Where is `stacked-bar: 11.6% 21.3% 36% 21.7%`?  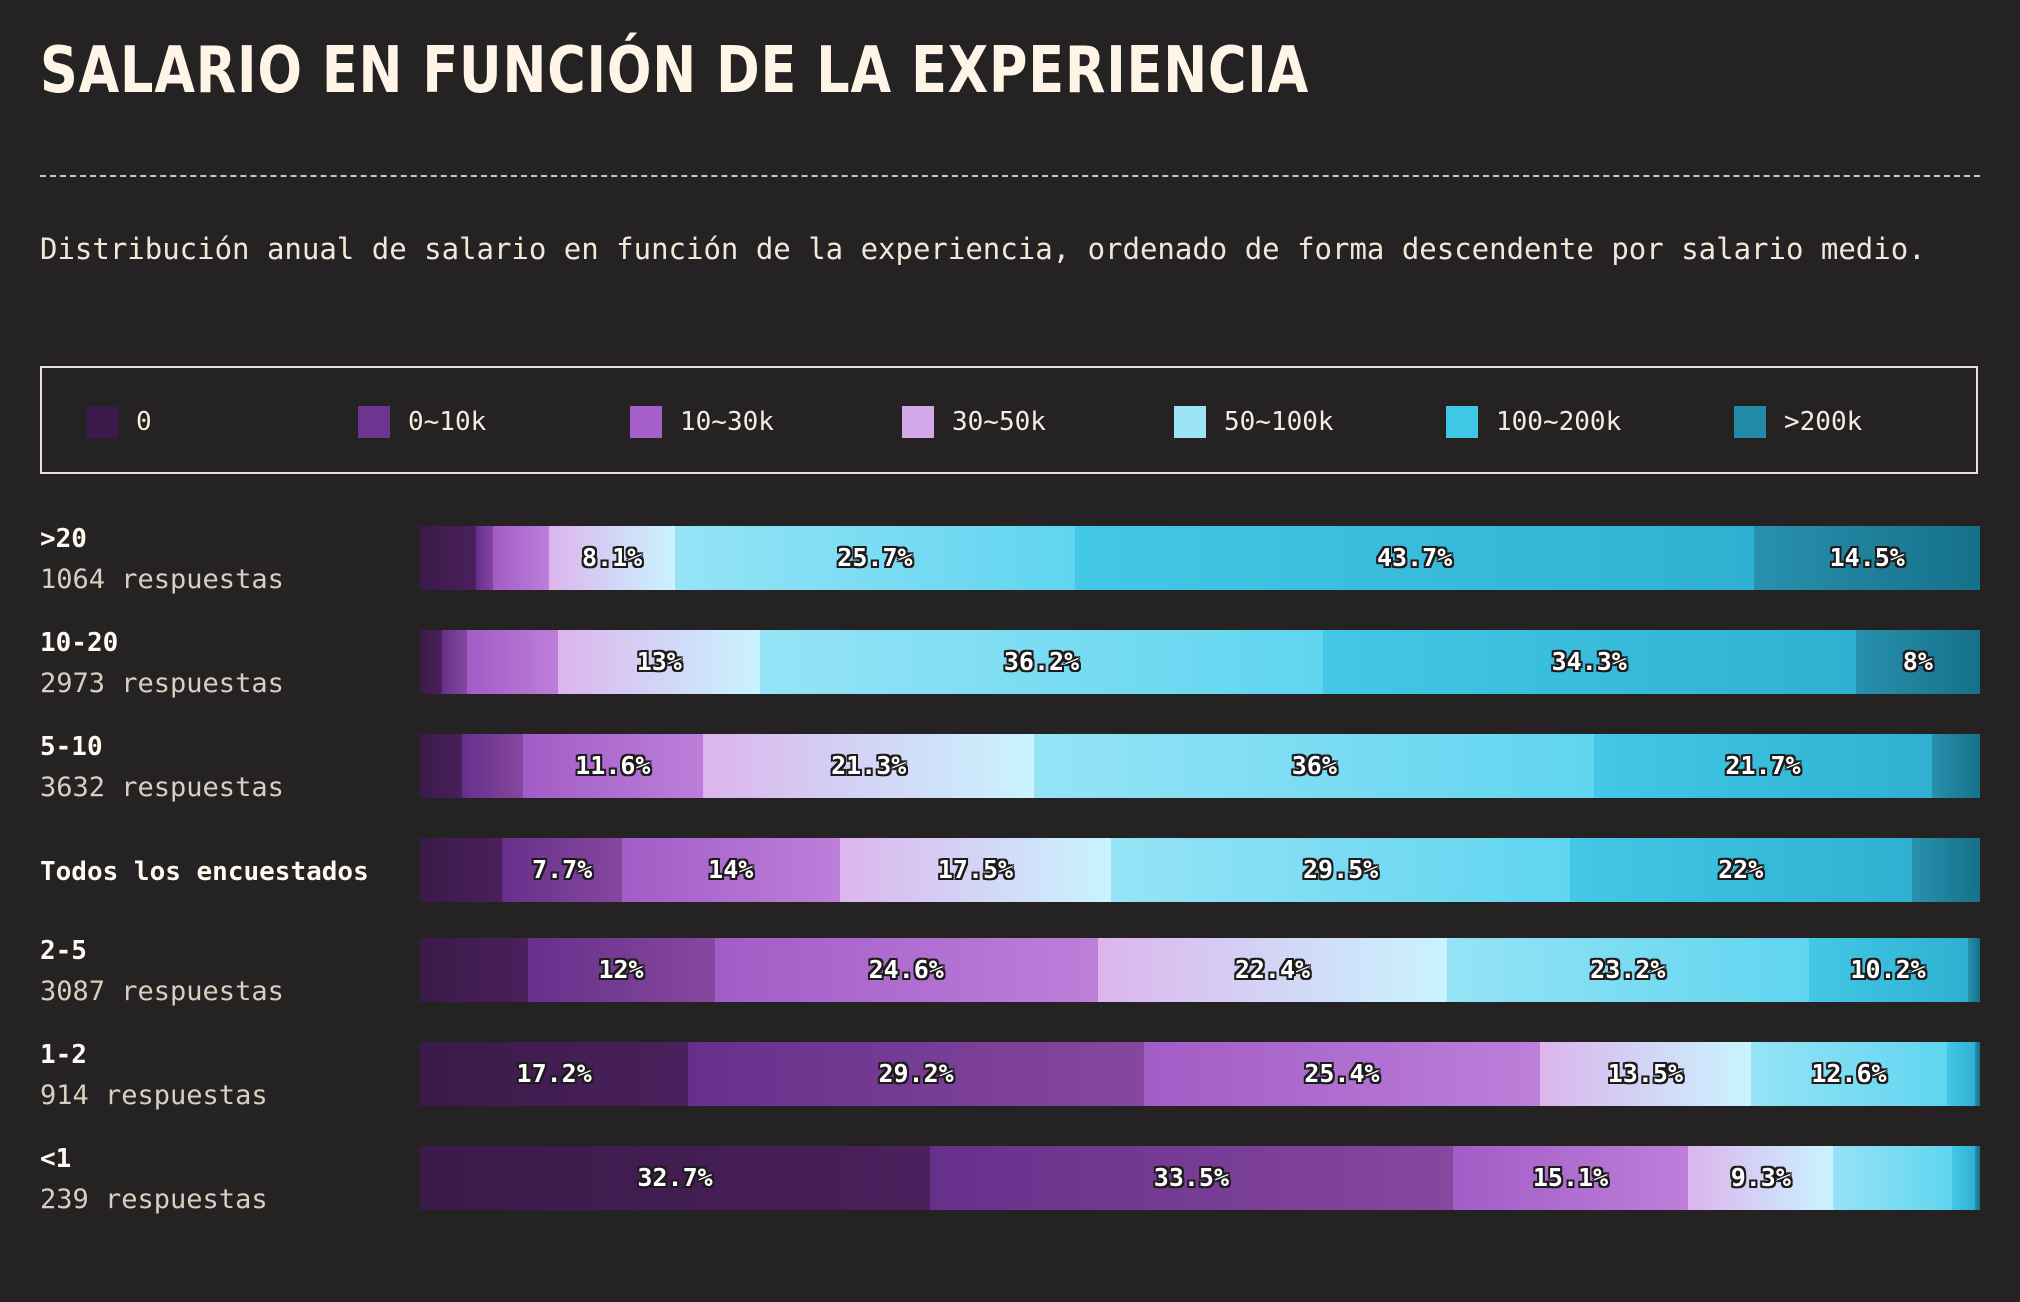
stacked-bar: 11.6% 21.3% 36% 21.7% is located at coordinates (1200, 766).